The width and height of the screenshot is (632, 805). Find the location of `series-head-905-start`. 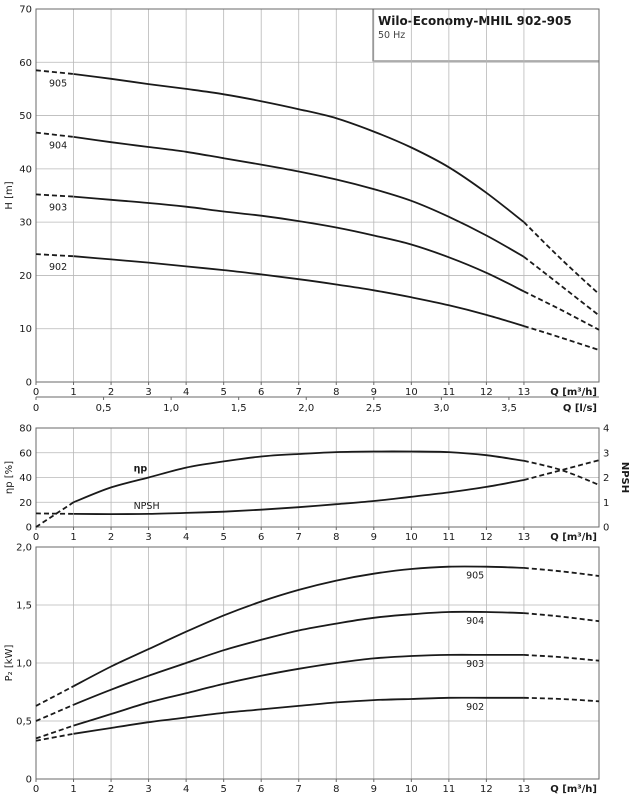

series-head-905-start is located at coordinates (54, 72).